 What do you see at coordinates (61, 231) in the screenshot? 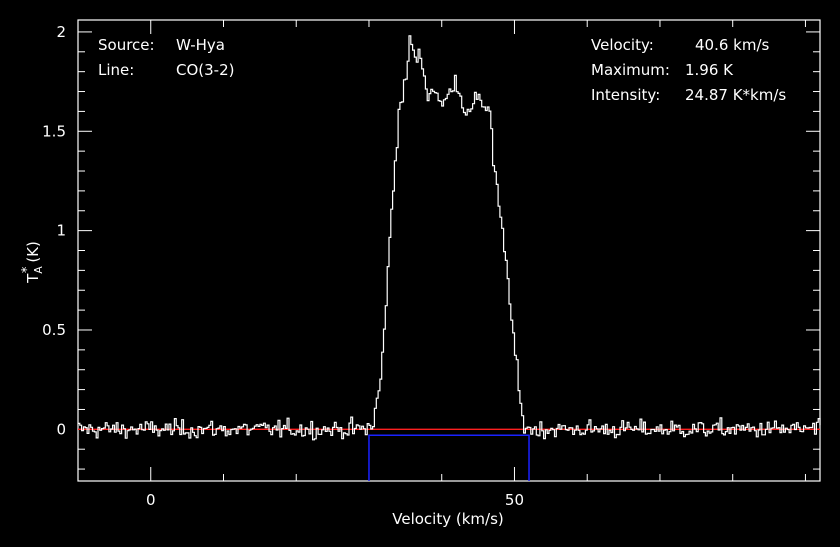
I see `y-tick-label: 1` at bounding box center [61, 231].